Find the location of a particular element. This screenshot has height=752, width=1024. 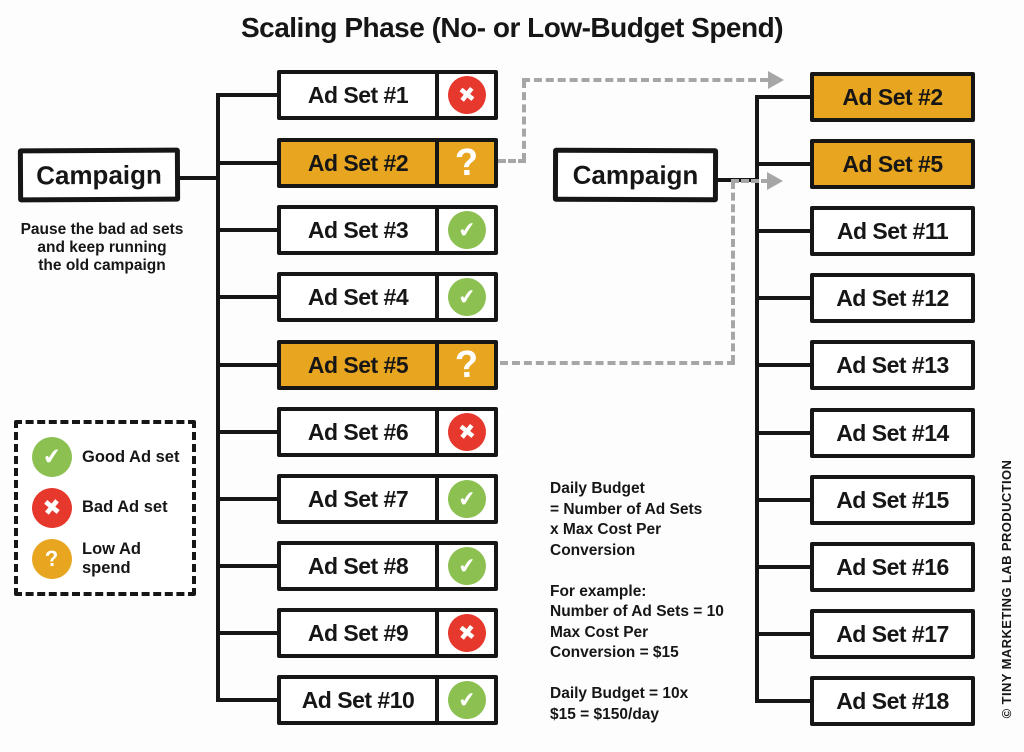

question-circle-icon: ? is located at coordinates (52, 558).